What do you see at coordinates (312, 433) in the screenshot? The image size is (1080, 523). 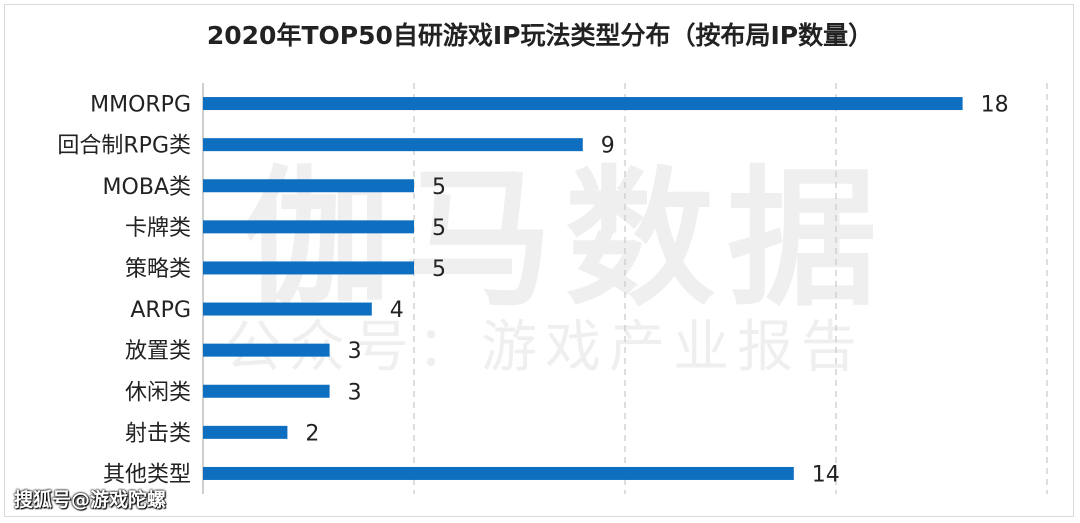 I see `data-label-8: 2` at bounding box center [312, 433].